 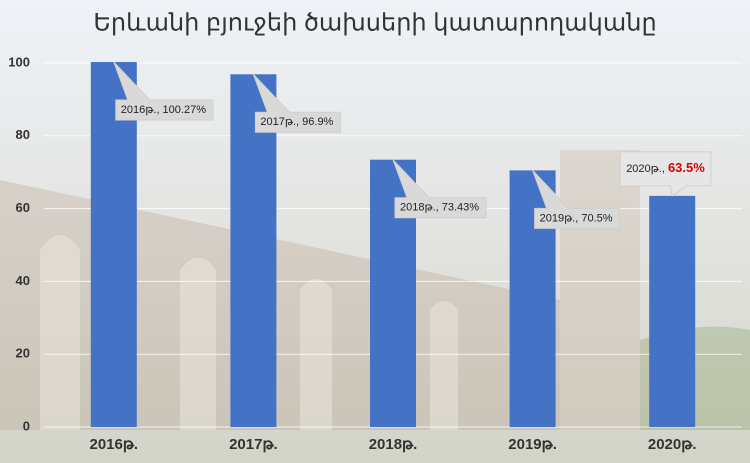 I want to click on y-tick-label: 0, so click(x=26, y=425).